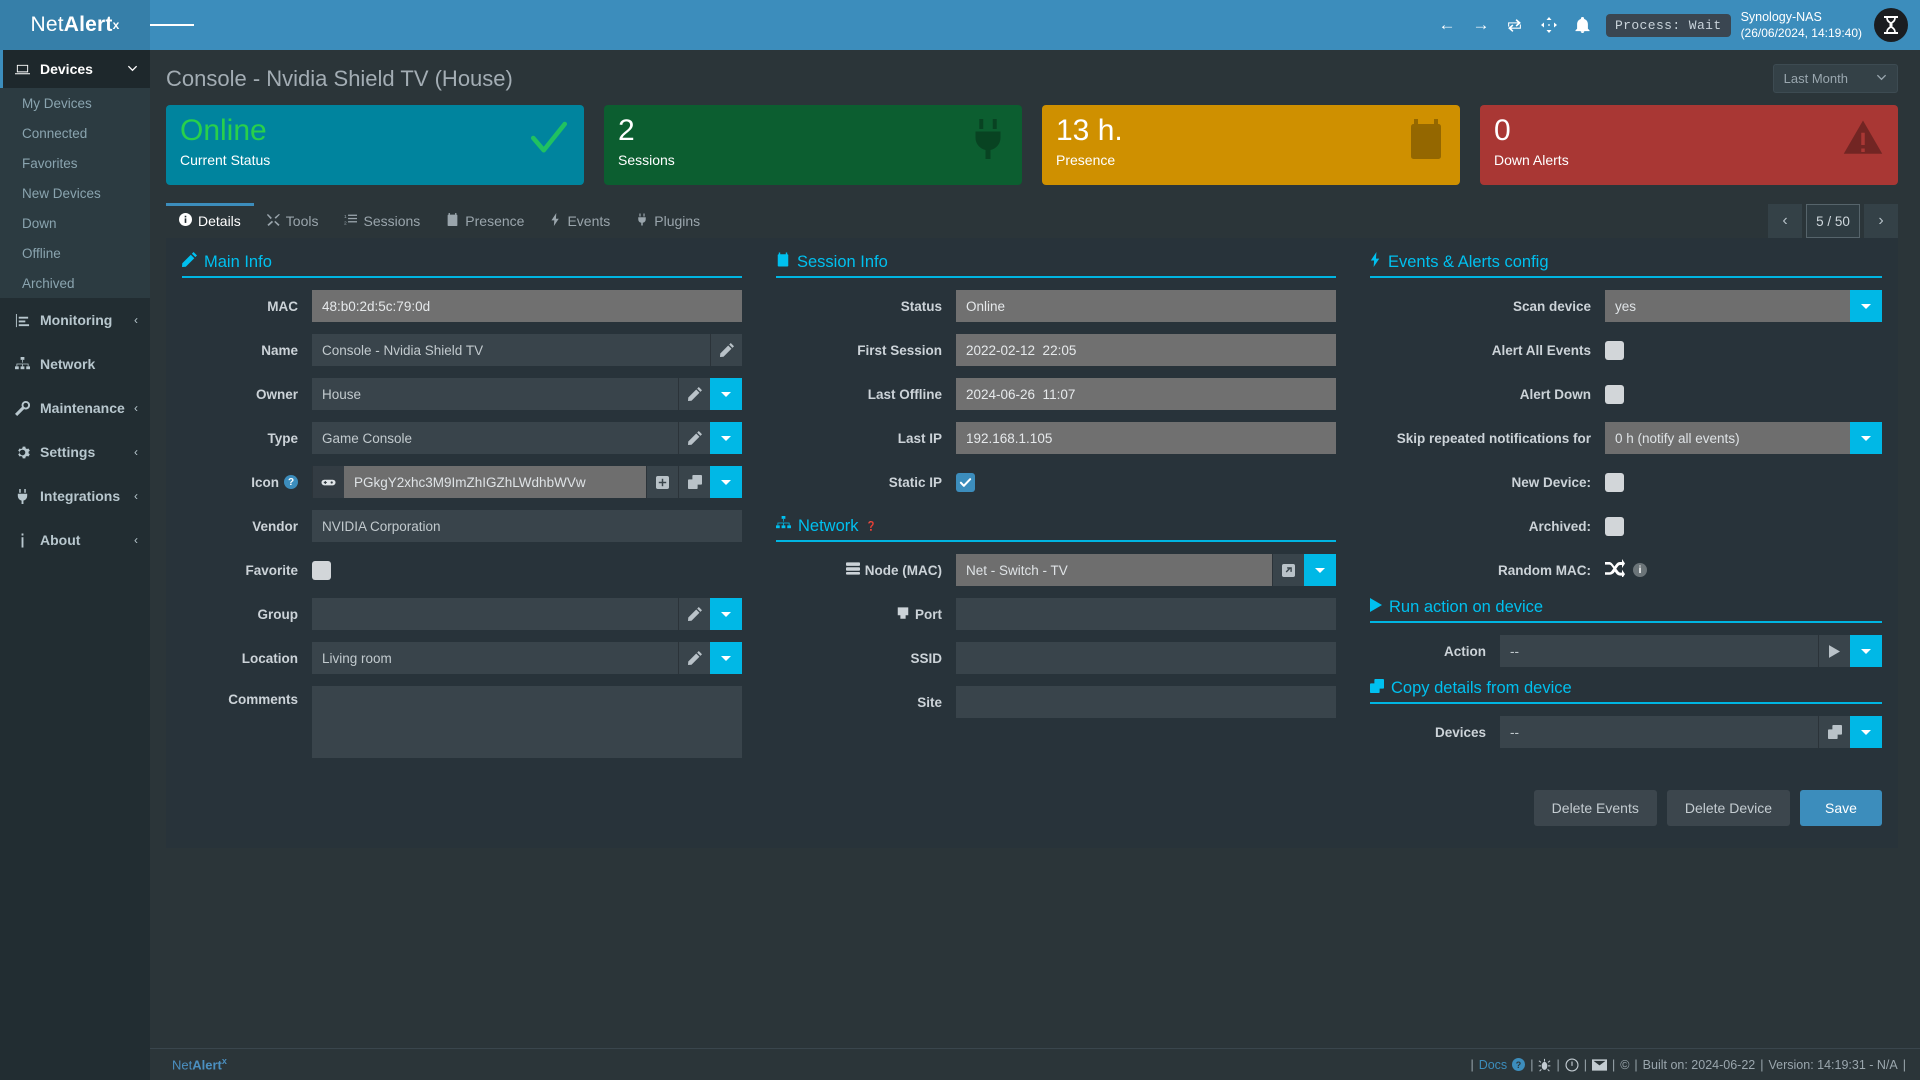 Image resolution: width=1920 pixels, height=1080 pixels. I want to click on name-input, so click(511, 350).